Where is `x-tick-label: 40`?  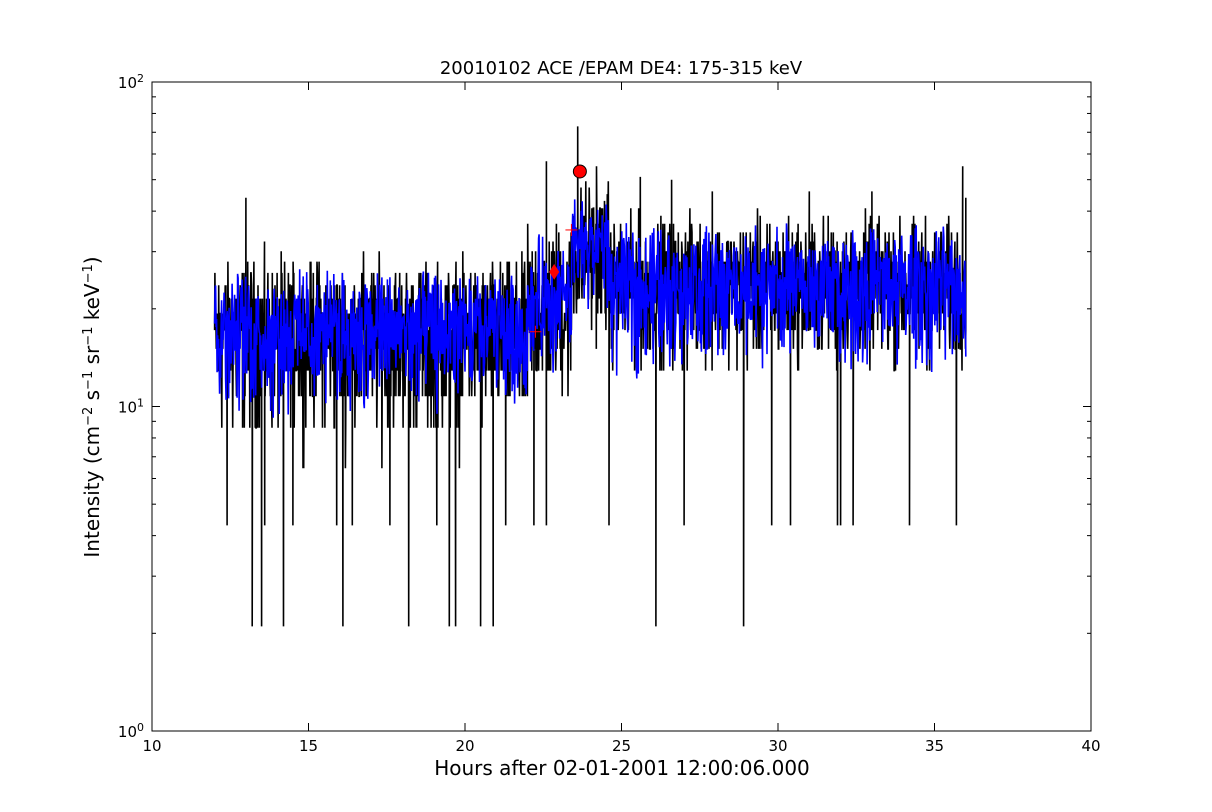
x-tick-label: 40 is located at coordinates (1090, 746).